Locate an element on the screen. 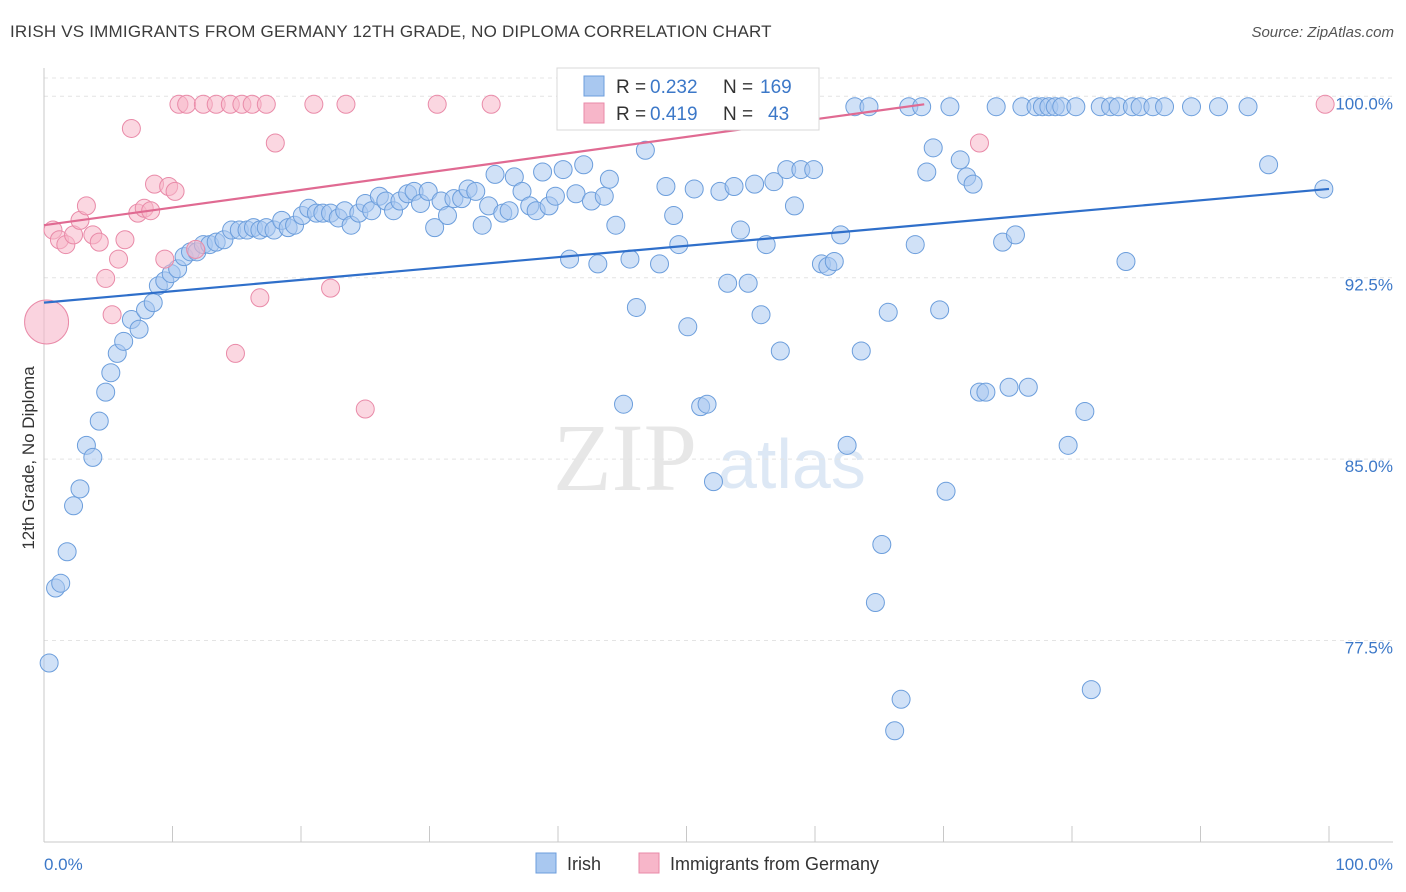 The width and height of the screenshot is (1406, 892). legend: Irish Immigrants from Germany is located at coordinates (707, 863).